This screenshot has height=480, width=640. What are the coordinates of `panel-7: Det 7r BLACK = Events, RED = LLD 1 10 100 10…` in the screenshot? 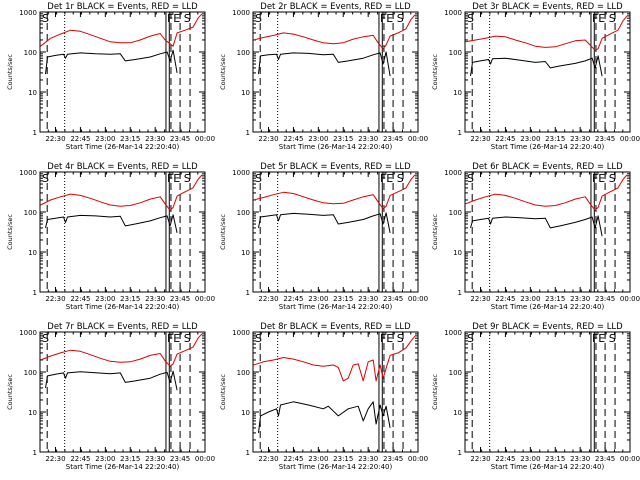 It's located at (110, 396).